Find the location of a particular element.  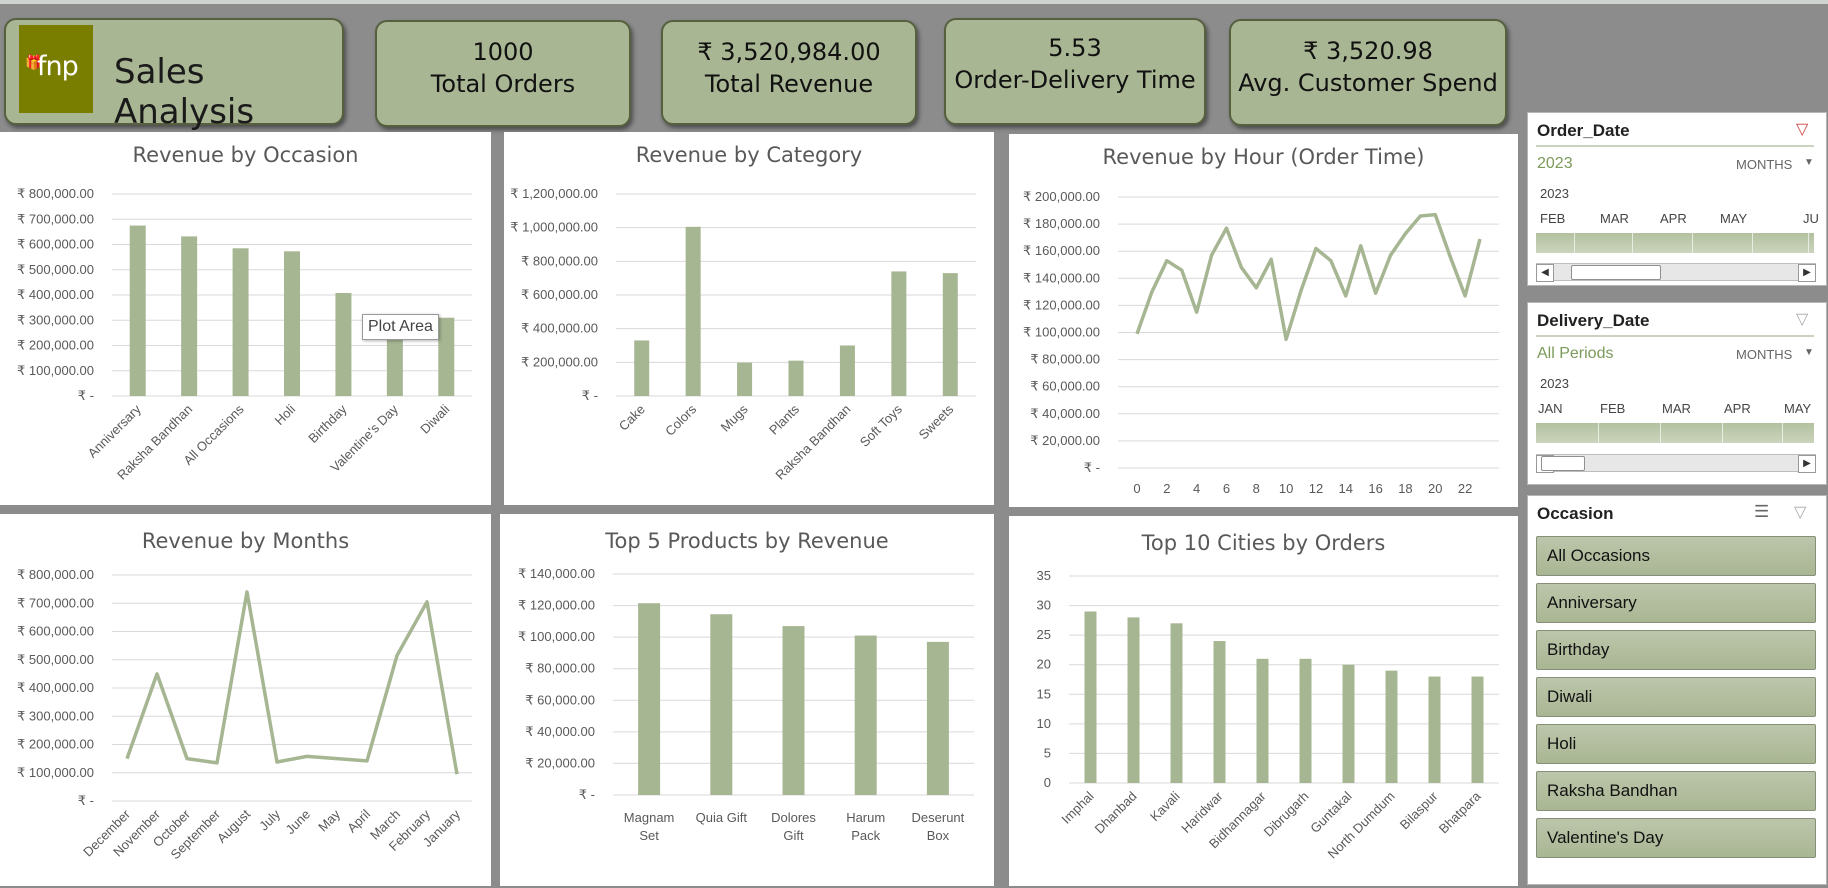

occasion-item: Holi is located at coordinates (1676, 744).